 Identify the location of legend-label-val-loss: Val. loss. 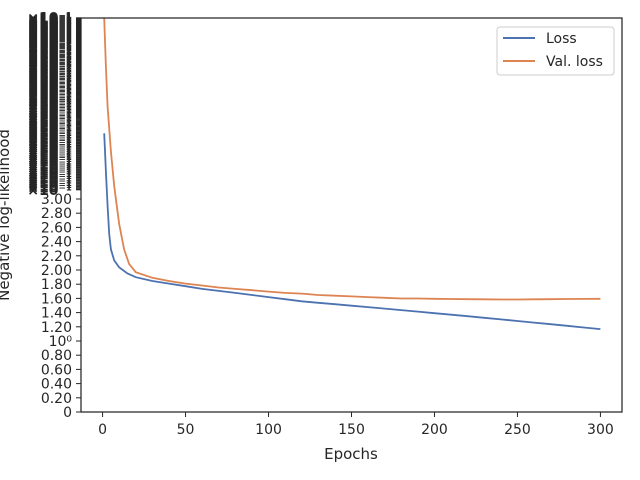
(574, 62).